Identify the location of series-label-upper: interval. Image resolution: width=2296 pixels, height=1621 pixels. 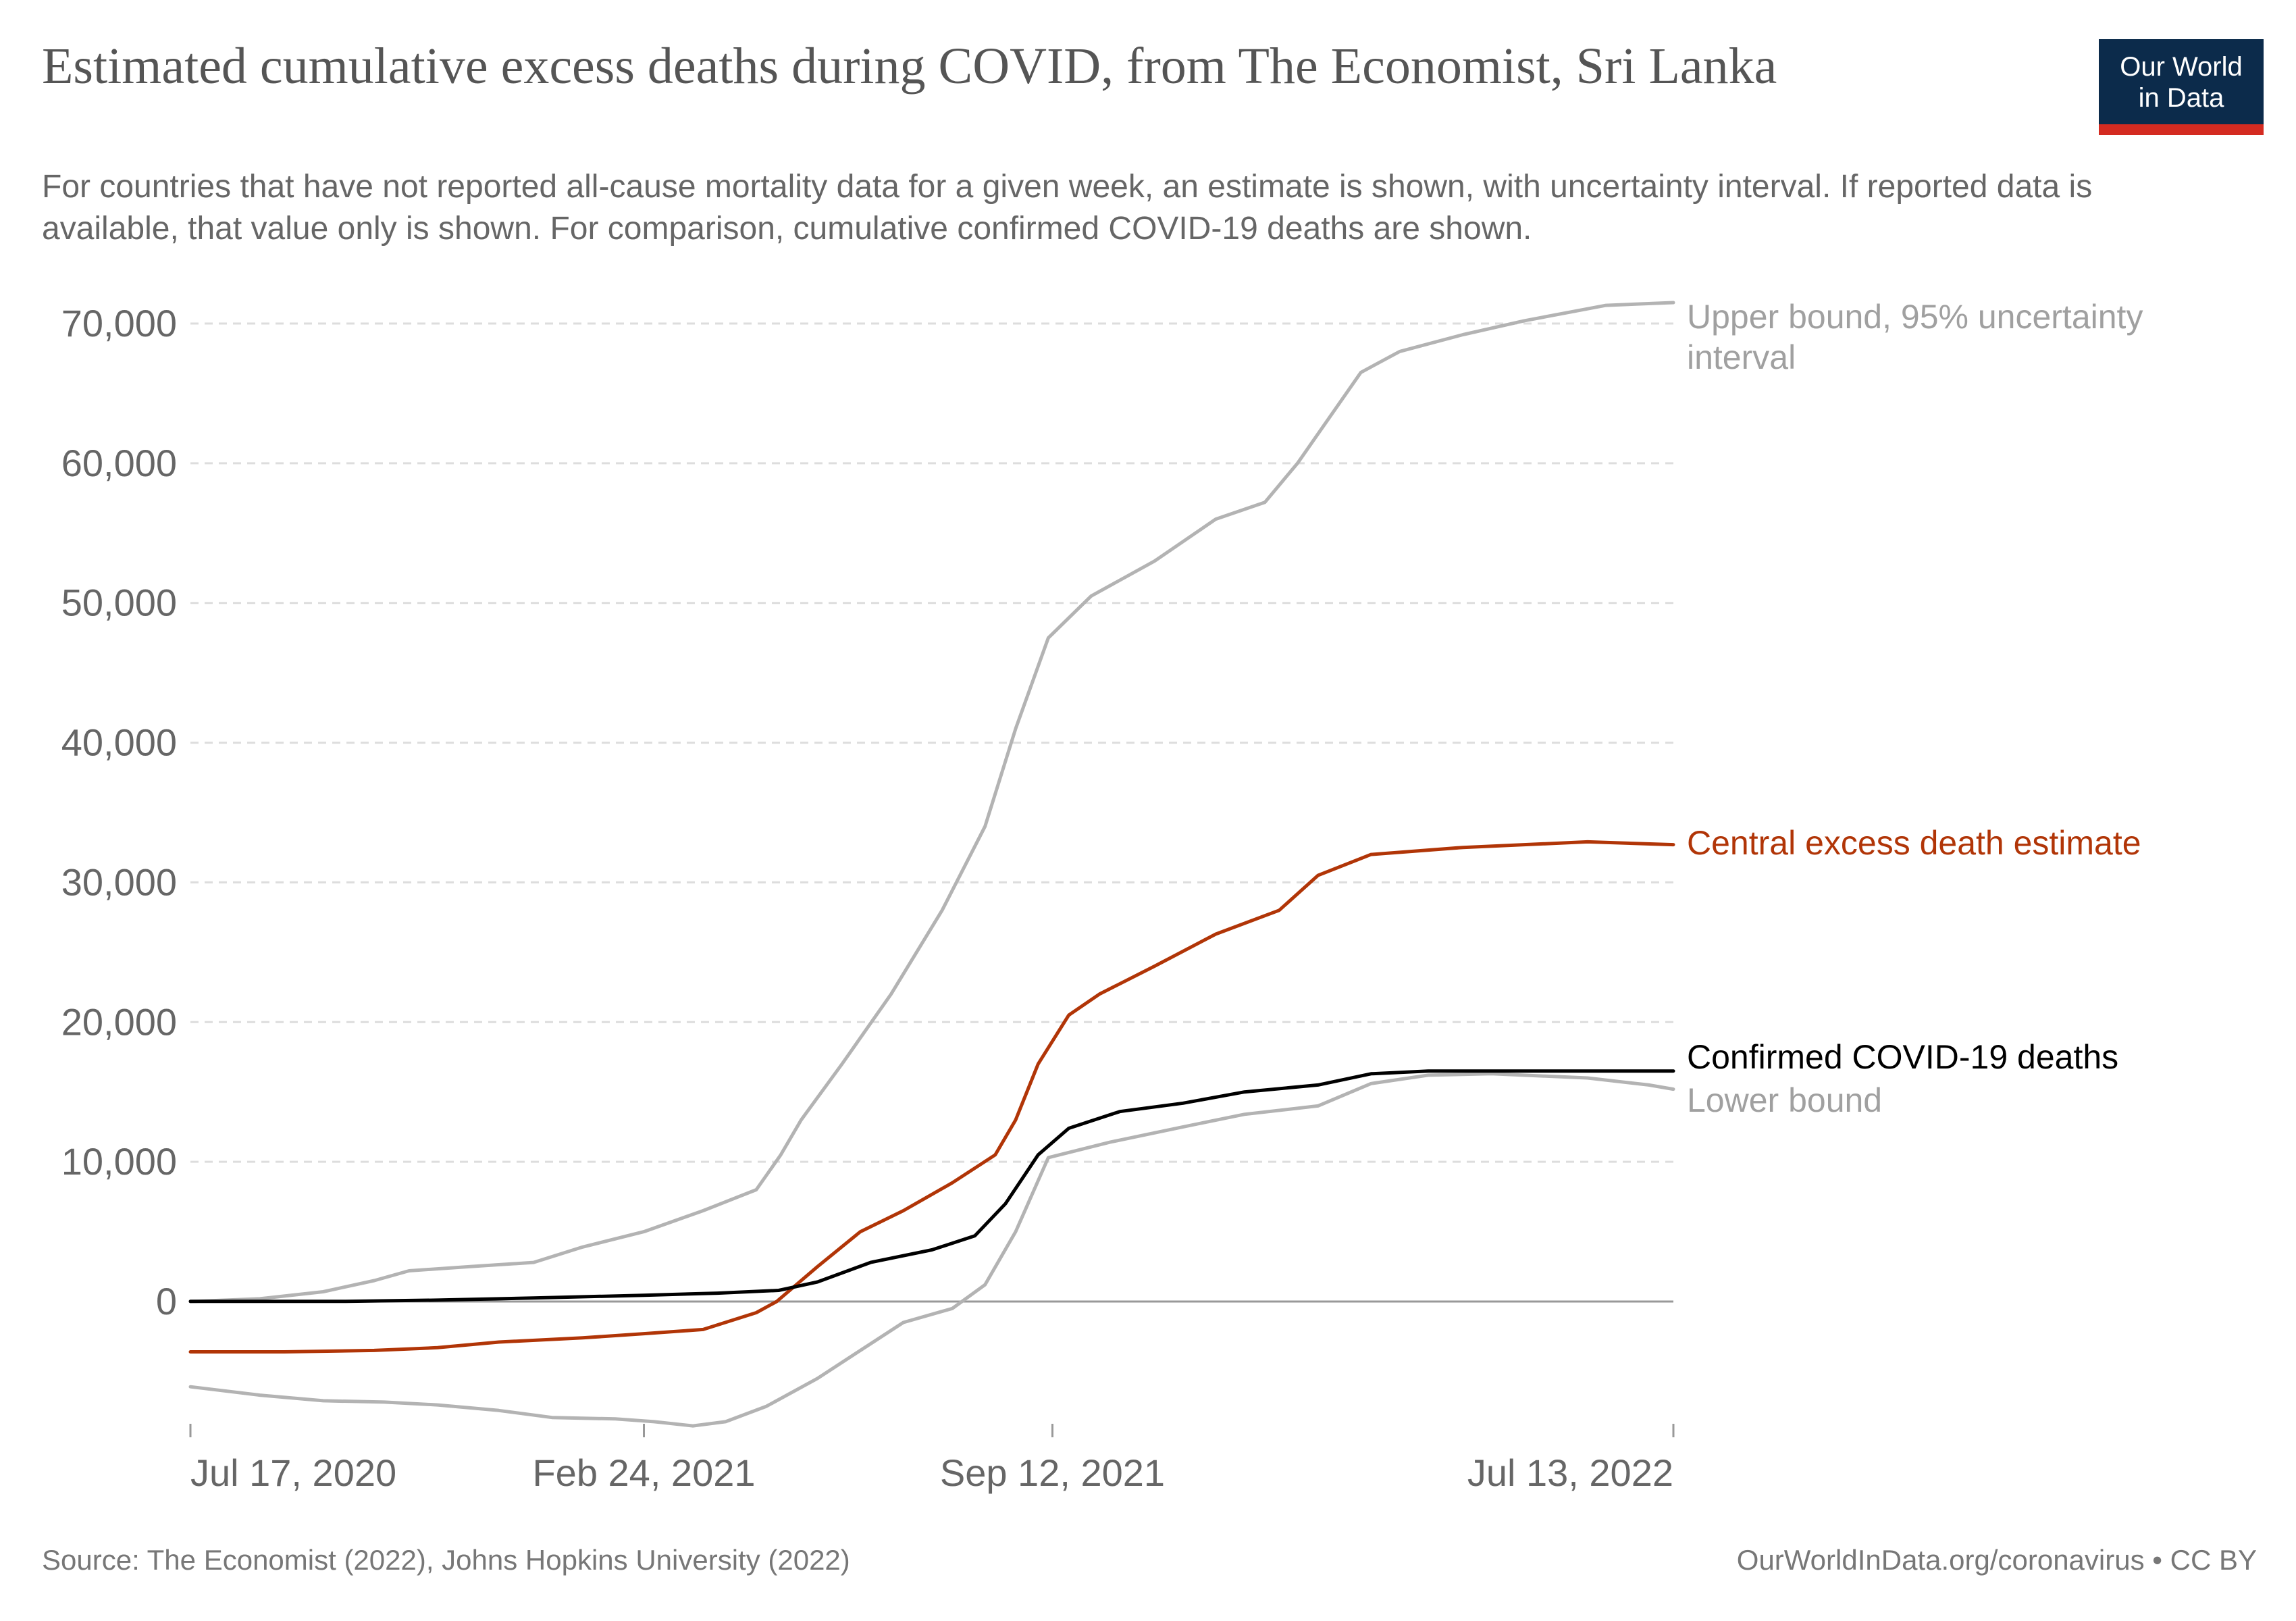
(1741, 357).